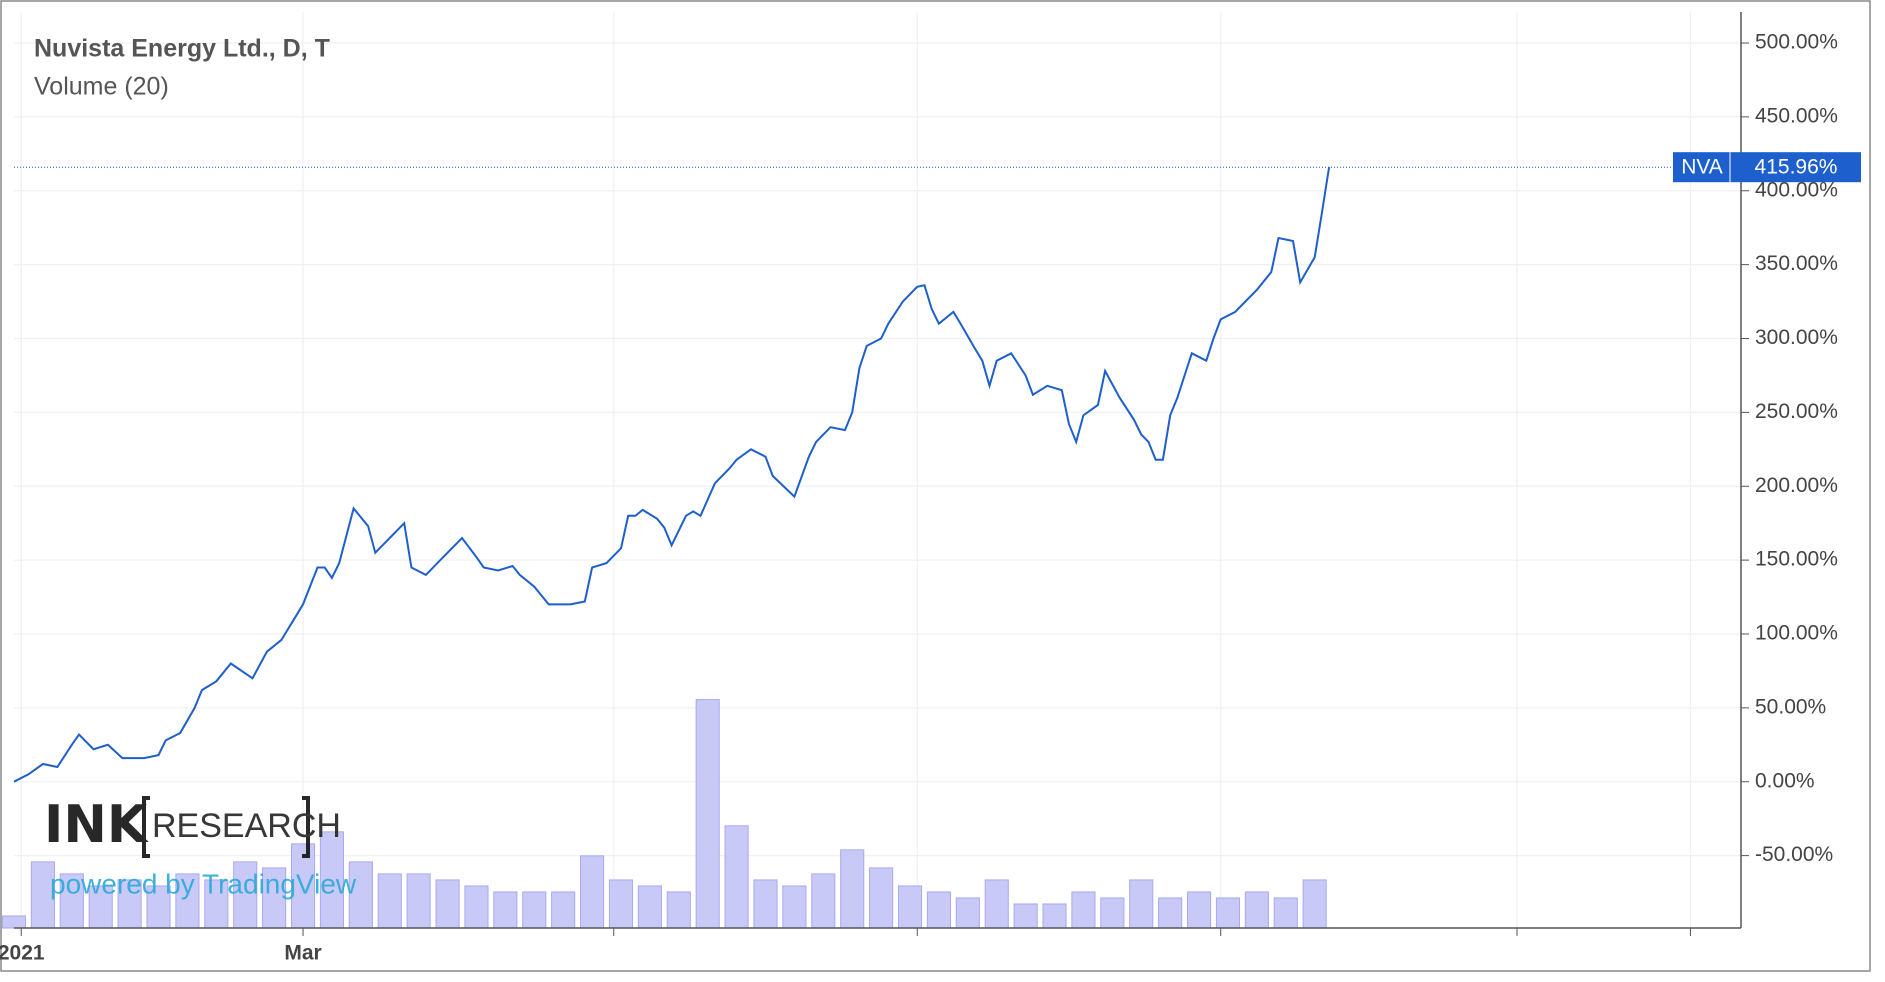 Image resolution: width=1885 pixels, height=982 pixels. Describe the element at coordinates (1796, 167) in the screenshot. I see `last-value-label: 415.96%` at that location.